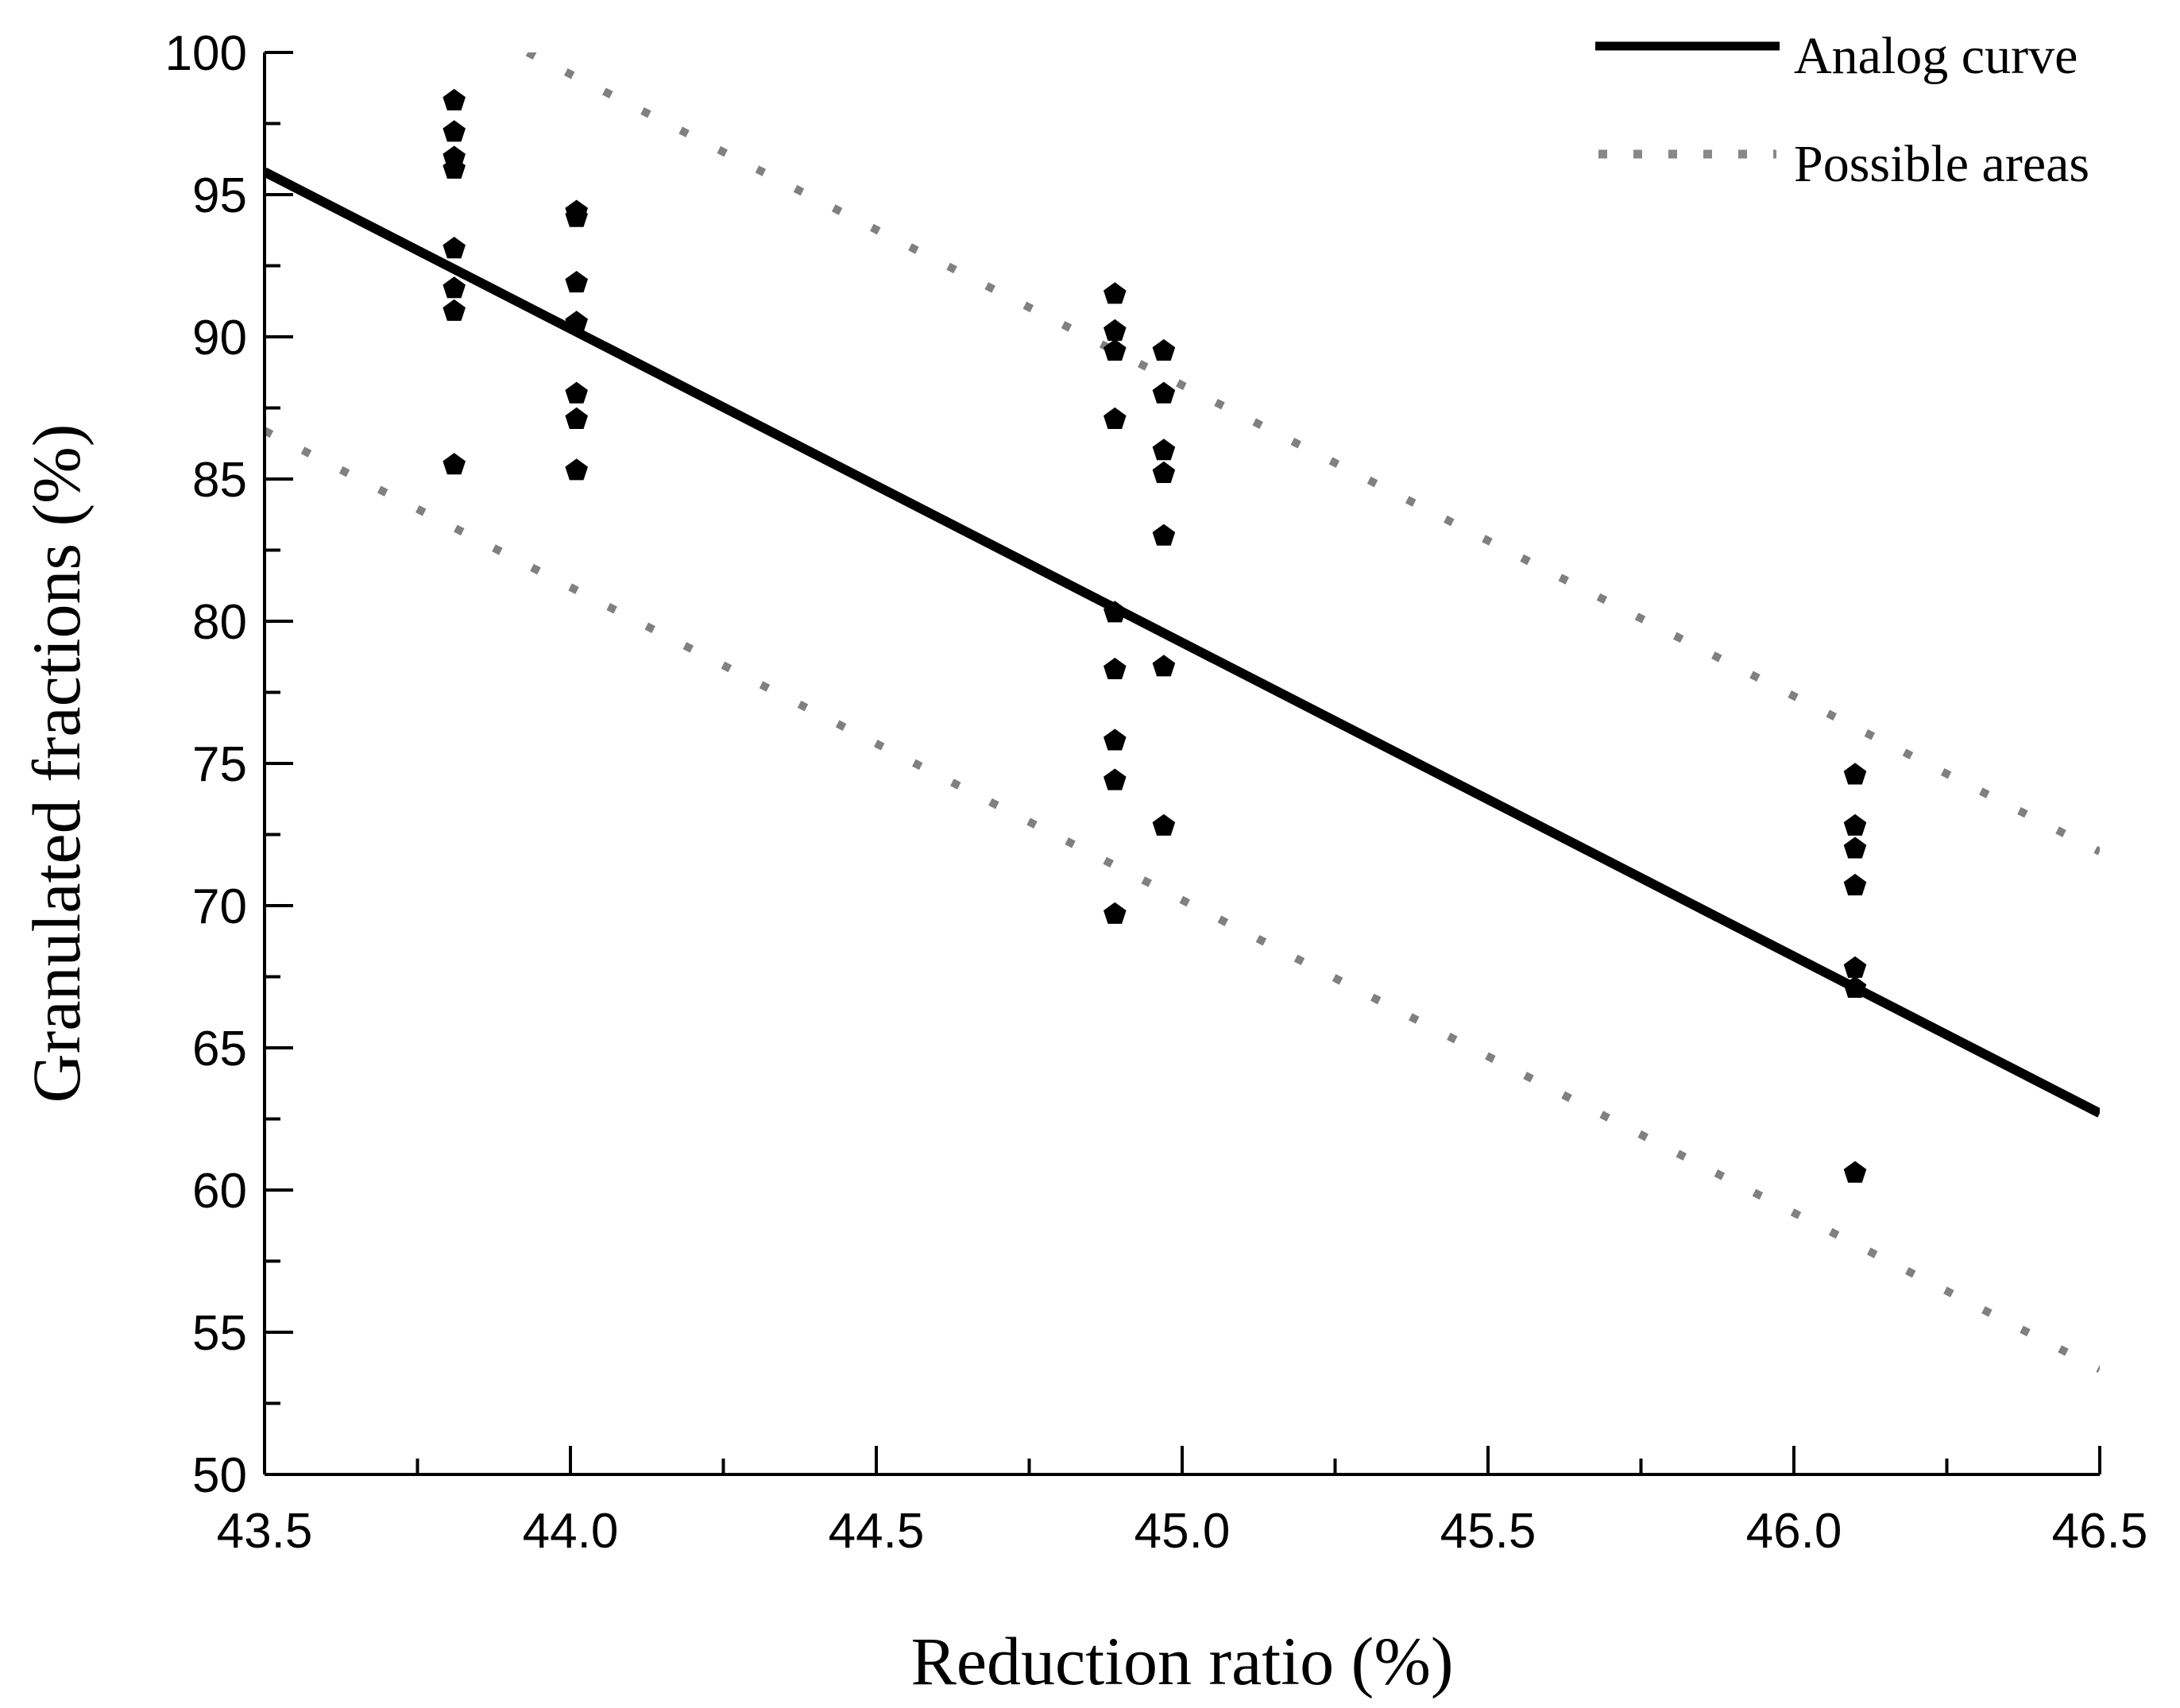  What do you see at coordinates (1181, 1661) in the screenshot?
I see `x-axis-title: Reduction ratio (%)` at bounding box center [1181, 1661].